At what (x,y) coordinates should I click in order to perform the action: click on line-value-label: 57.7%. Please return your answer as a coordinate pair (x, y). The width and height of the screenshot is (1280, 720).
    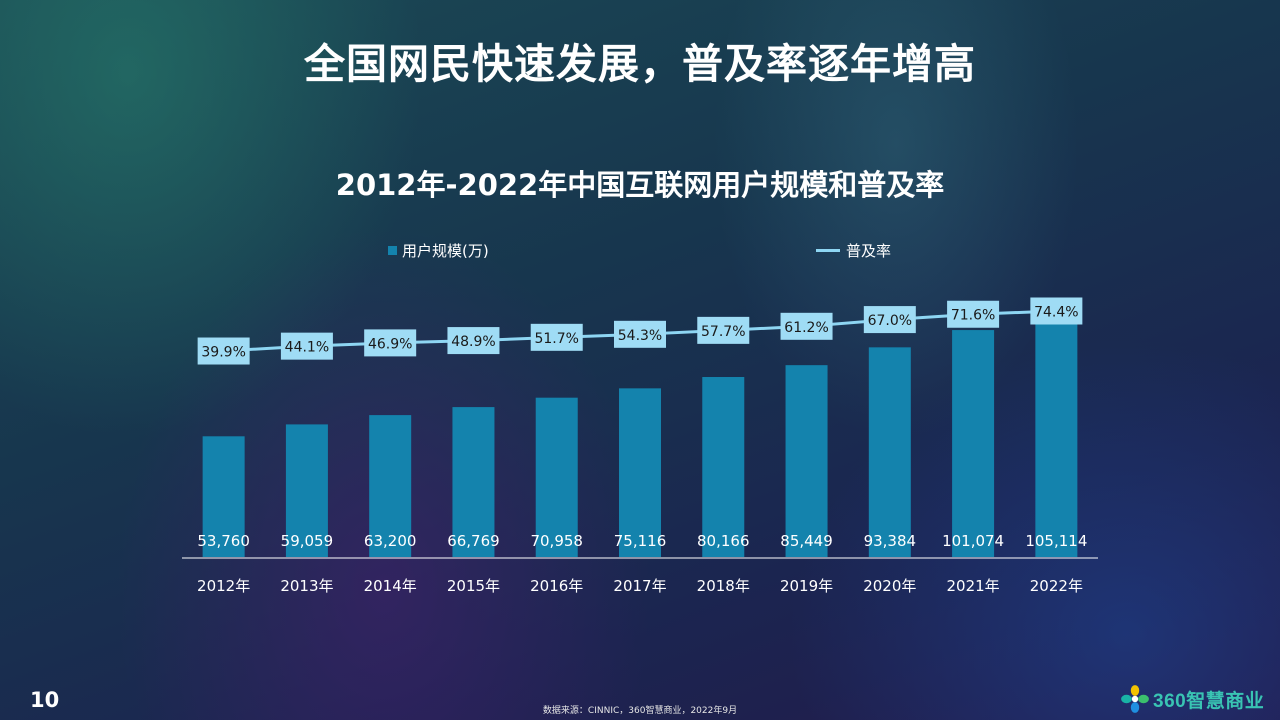
    Looking at the image, I should click on (723, 332).